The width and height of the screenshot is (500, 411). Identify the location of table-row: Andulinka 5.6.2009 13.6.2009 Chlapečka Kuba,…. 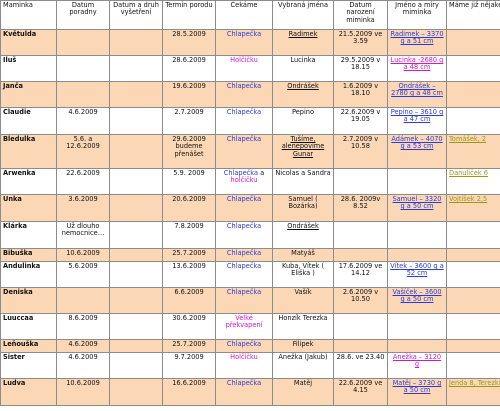
(250, 274).